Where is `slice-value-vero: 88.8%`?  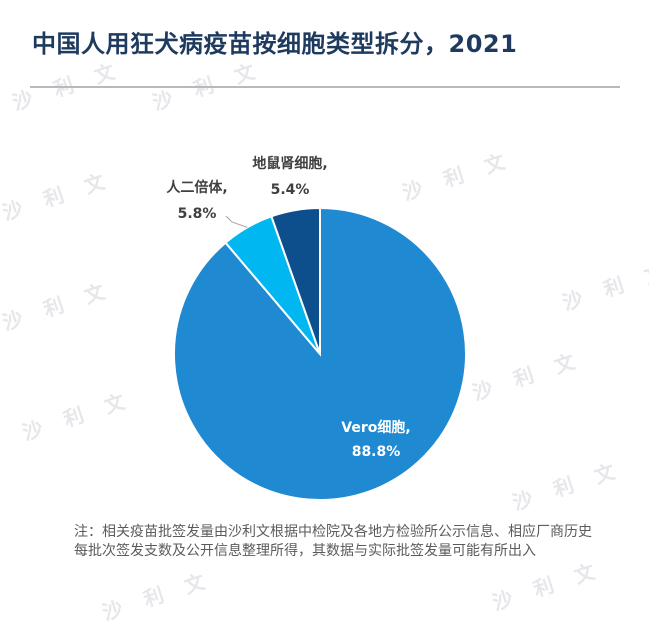
slice-value-vero: 88.8% is located at coordinates (376, 452).